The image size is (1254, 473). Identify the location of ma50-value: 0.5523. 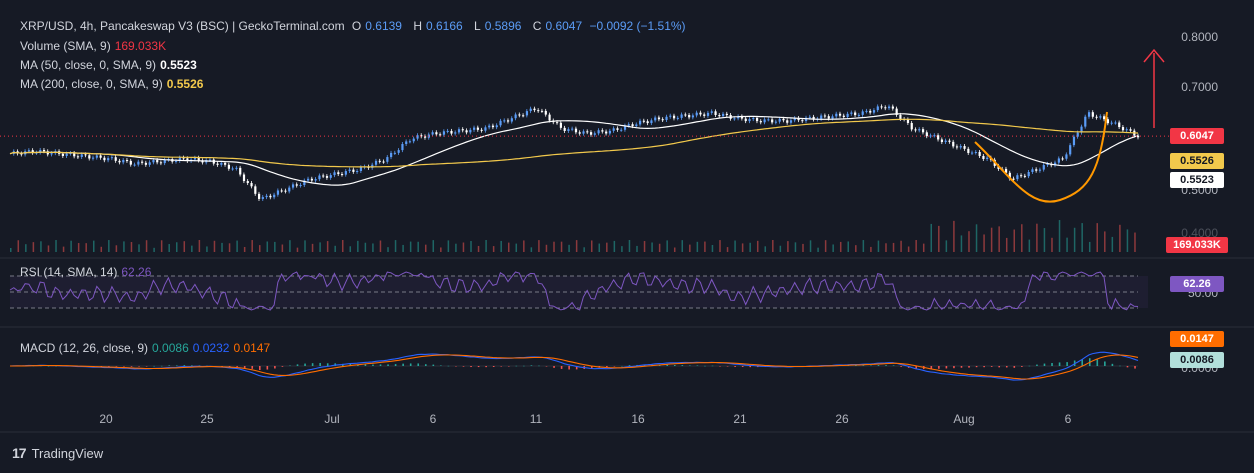
(178, 65).